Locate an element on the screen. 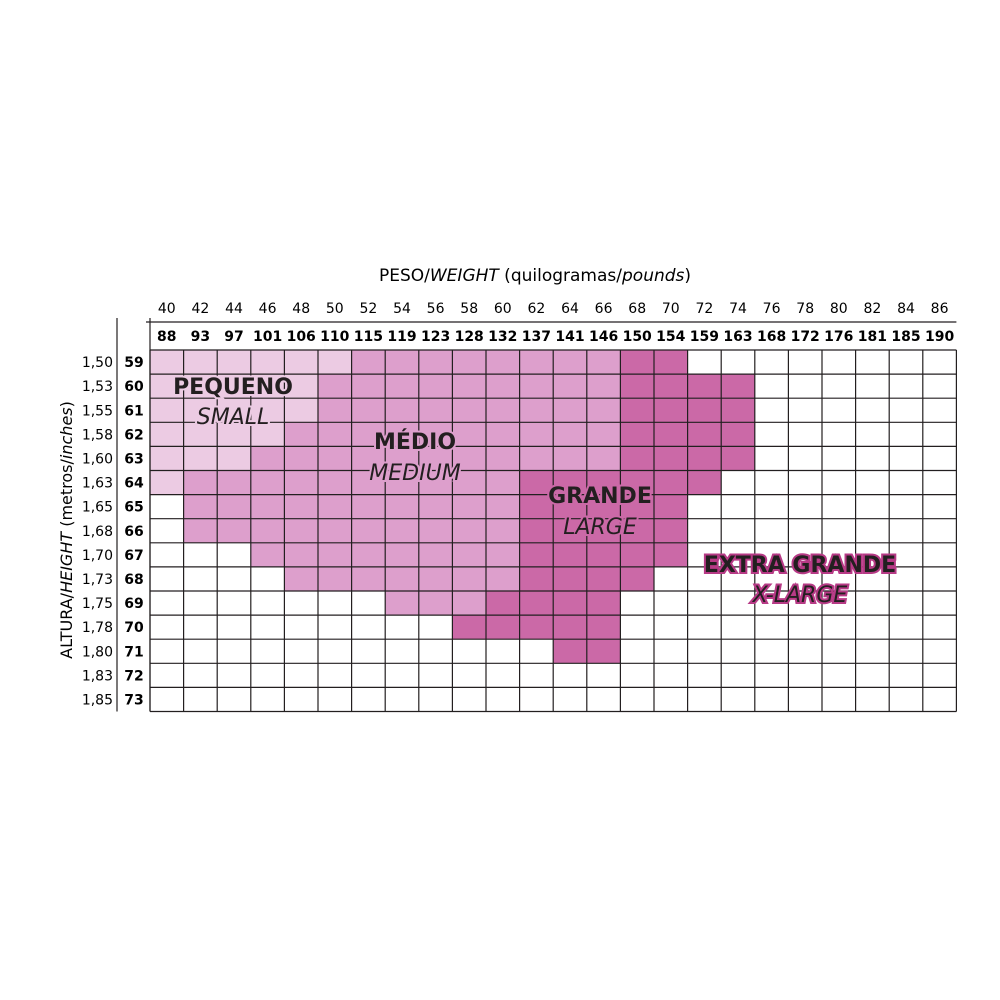  weight-lb-tick: 176 is located at coordinates (838, 337).